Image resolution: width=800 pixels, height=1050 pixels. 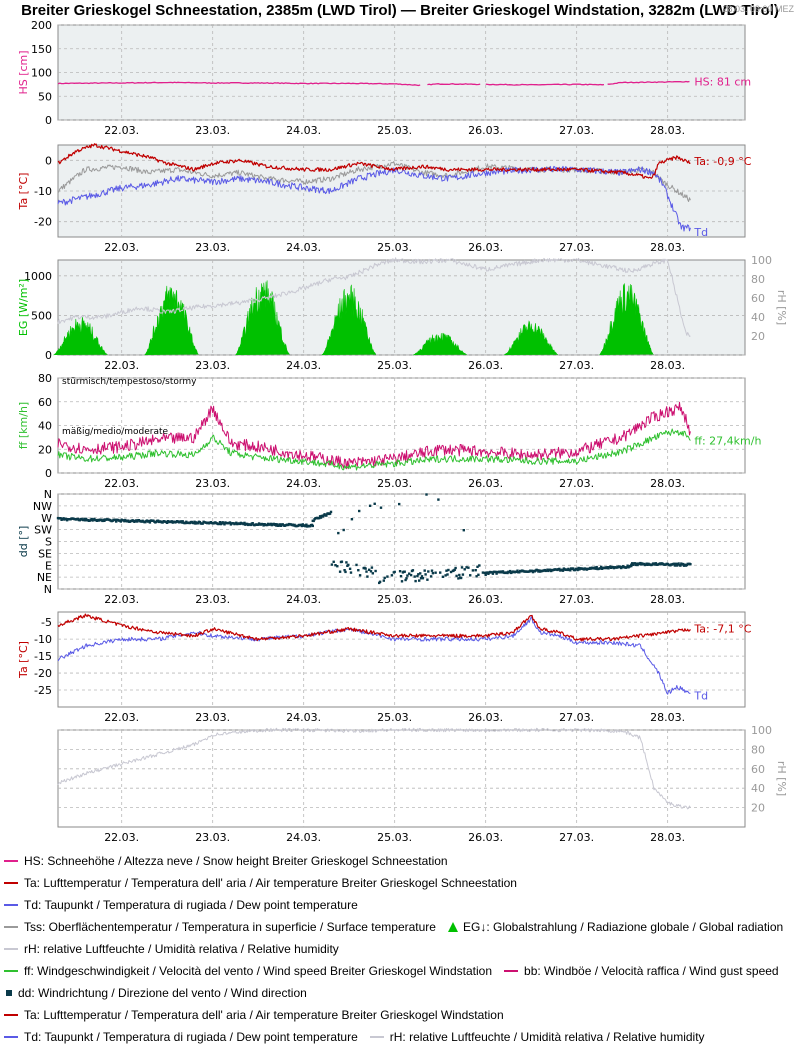 I want to click on y-tick-label: 150, so click(x=41, y=49).